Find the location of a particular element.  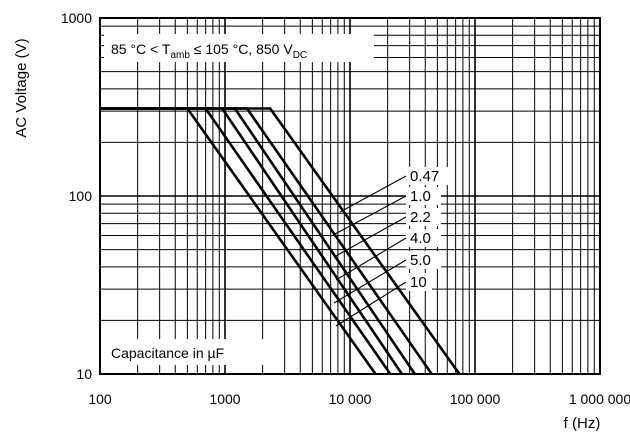

condition-box is located at coordinates (239, 48).